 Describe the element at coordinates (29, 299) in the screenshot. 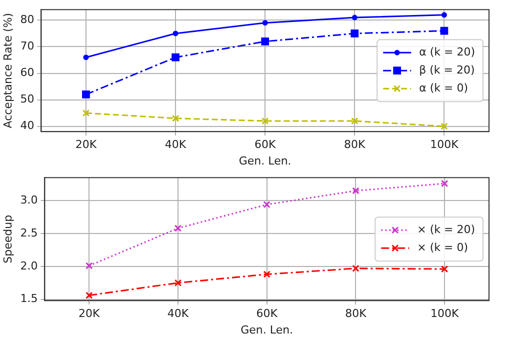

I see `y-tick-label: 1.5` at that location.